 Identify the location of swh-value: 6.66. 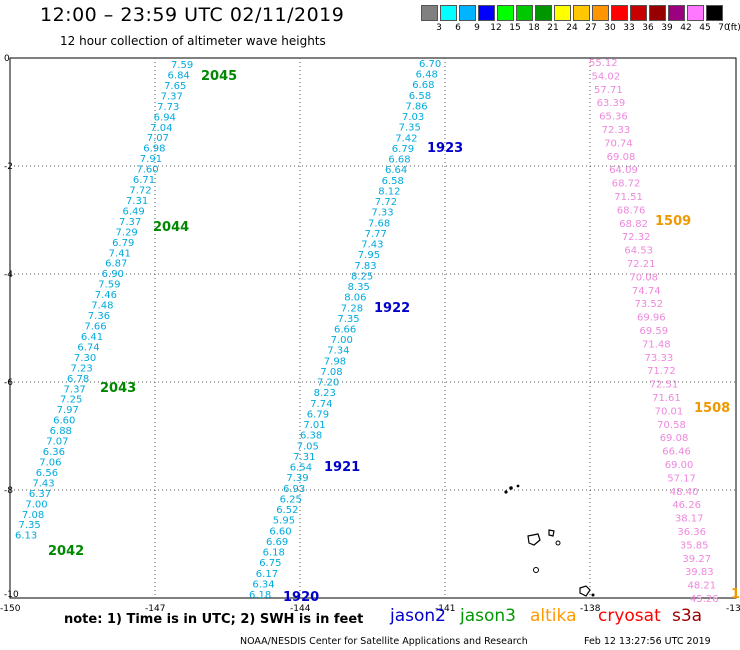
(345, 330).